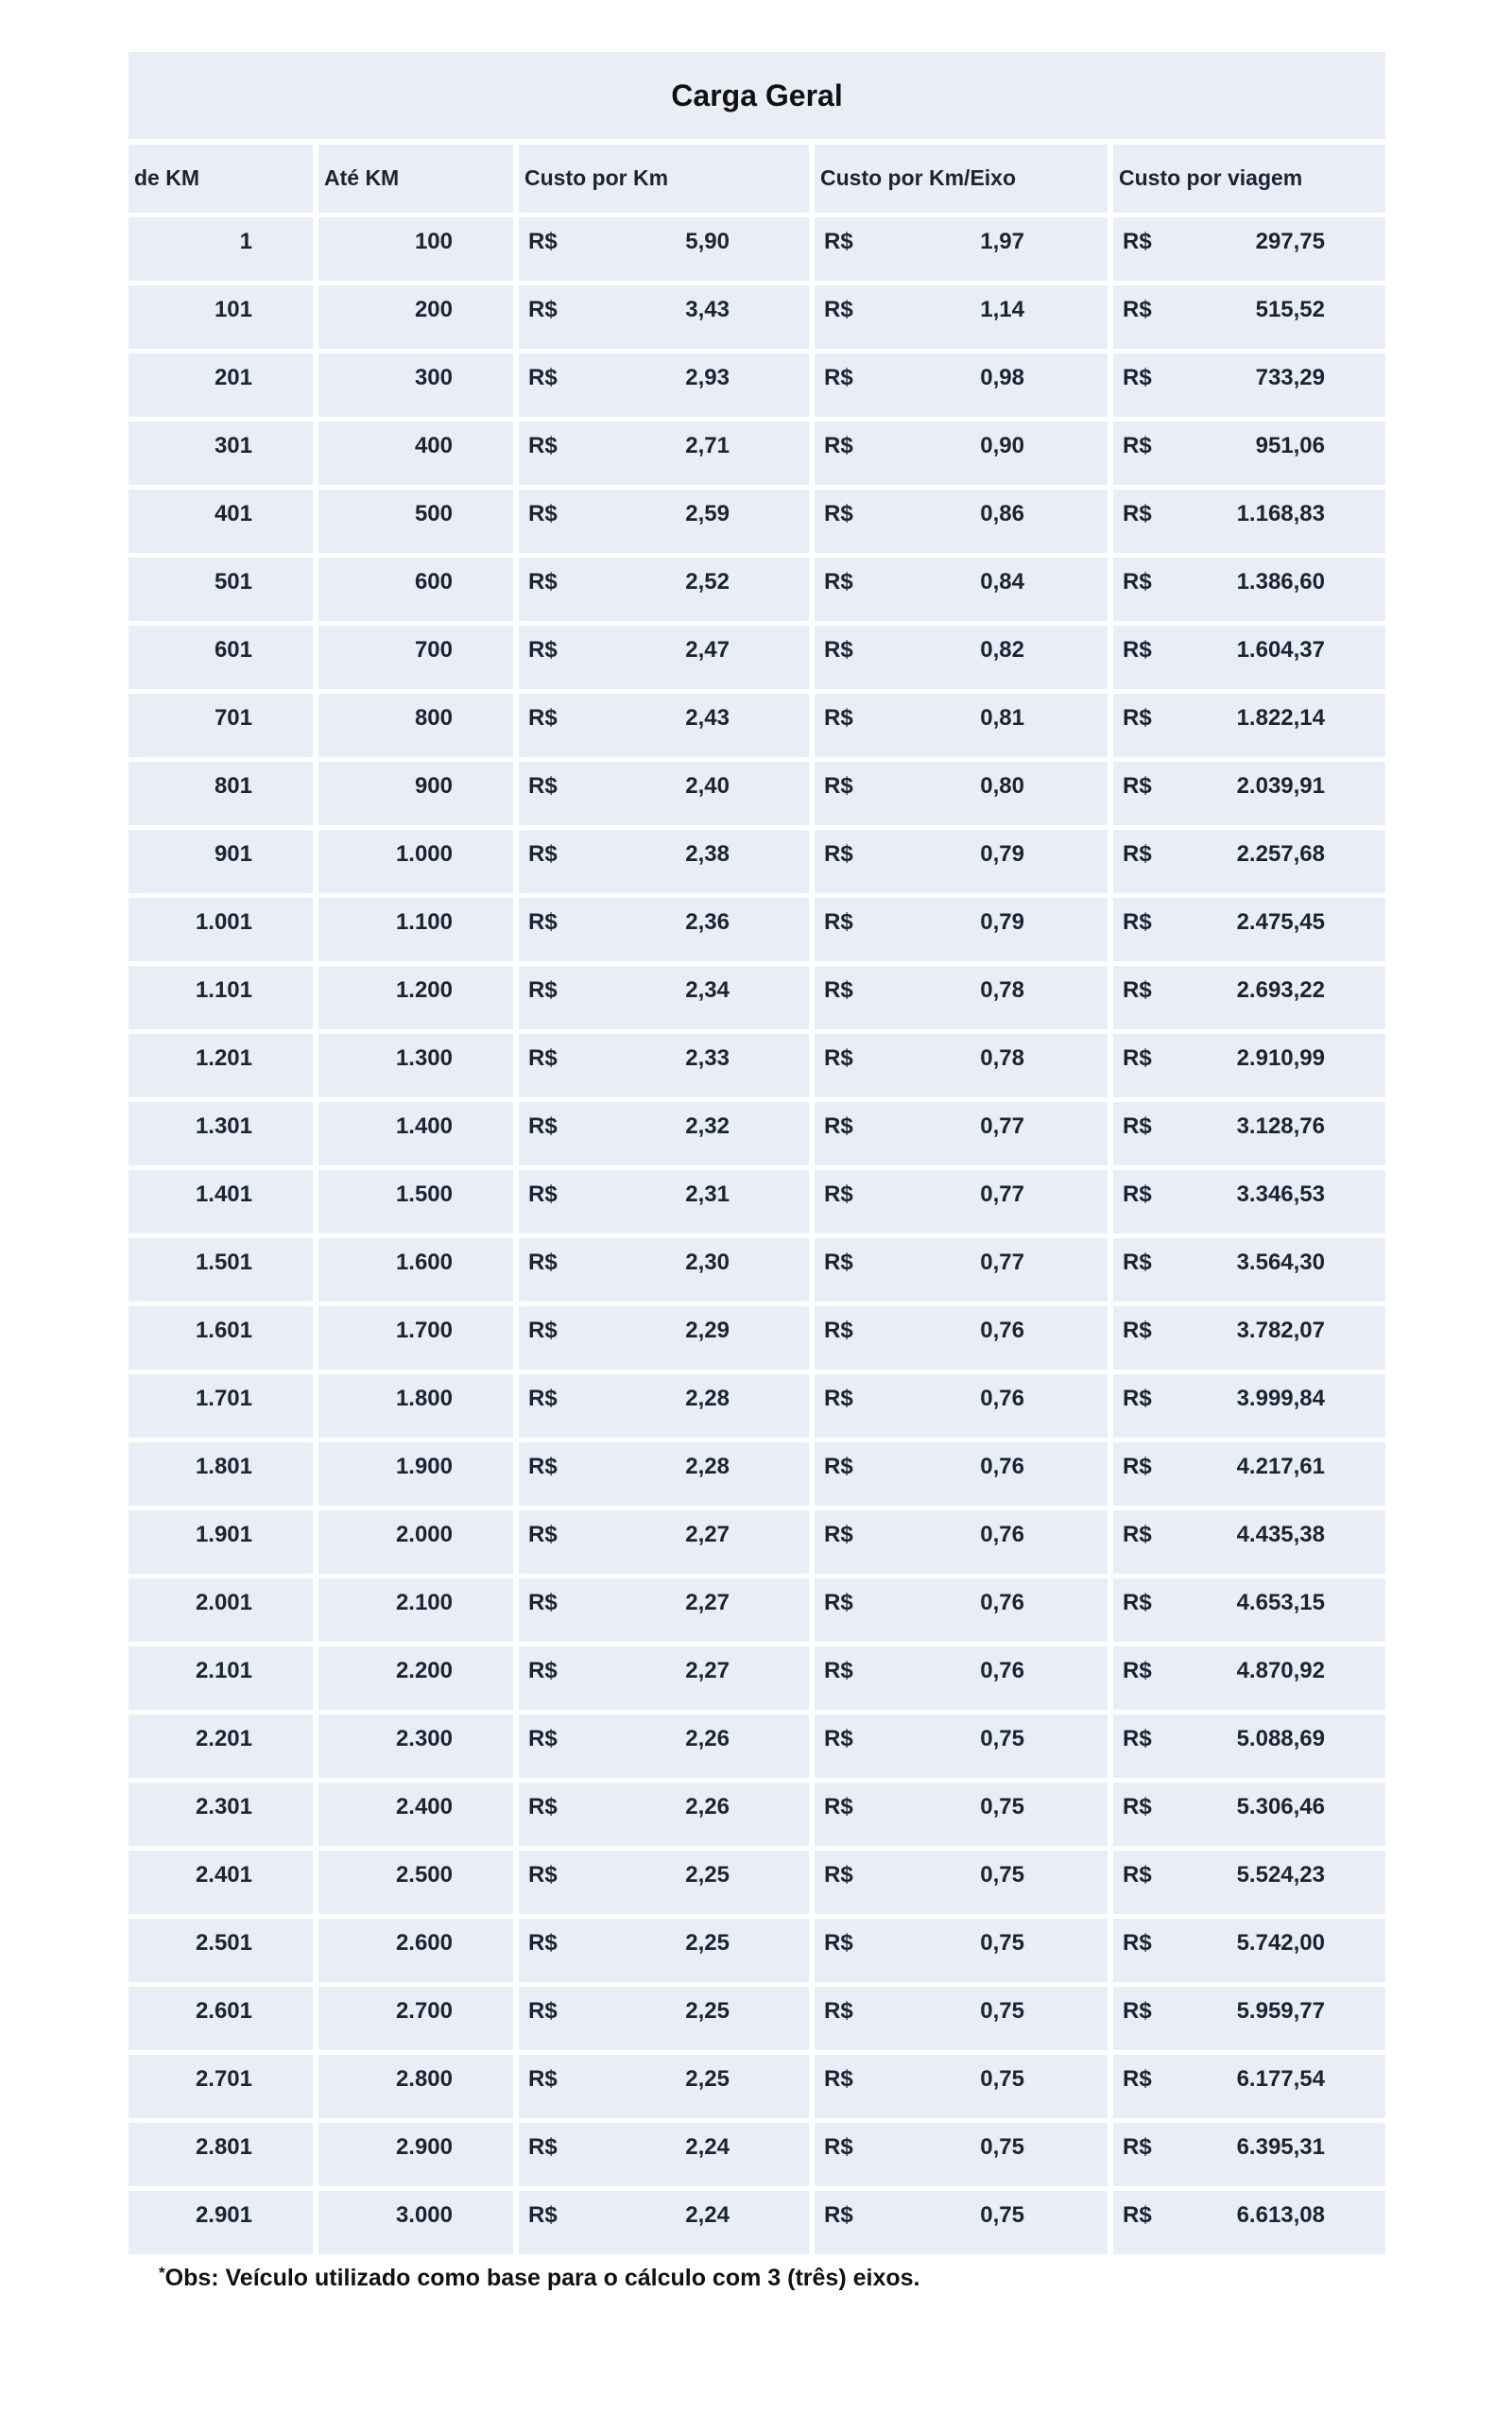 This screenshot has width=1512, height=2414. What do you see at coordinates (221, 1746) in the screenshot?
I see `from-km-cell: 2.201` at bounding box center [221, 1746].